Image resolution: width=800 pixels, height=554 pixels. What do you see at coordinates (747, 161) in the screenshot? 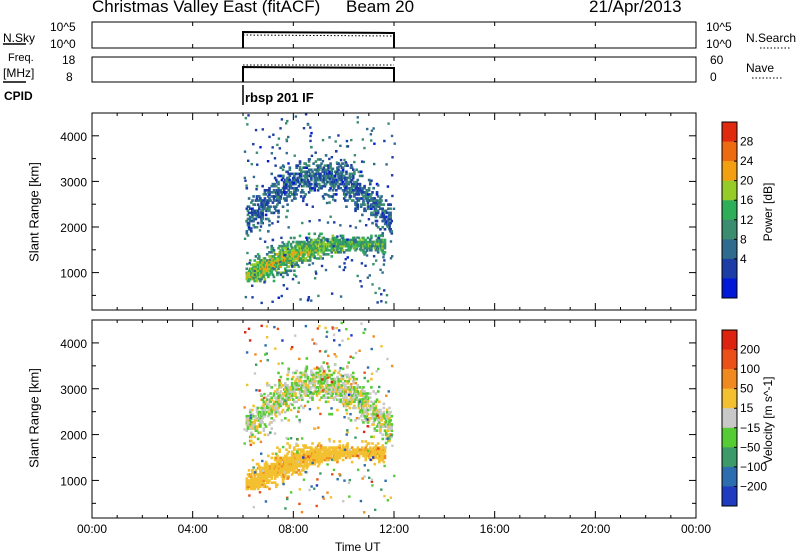
I see `power-colorbar-tick-label: 24` at bounding box center [747, 161].